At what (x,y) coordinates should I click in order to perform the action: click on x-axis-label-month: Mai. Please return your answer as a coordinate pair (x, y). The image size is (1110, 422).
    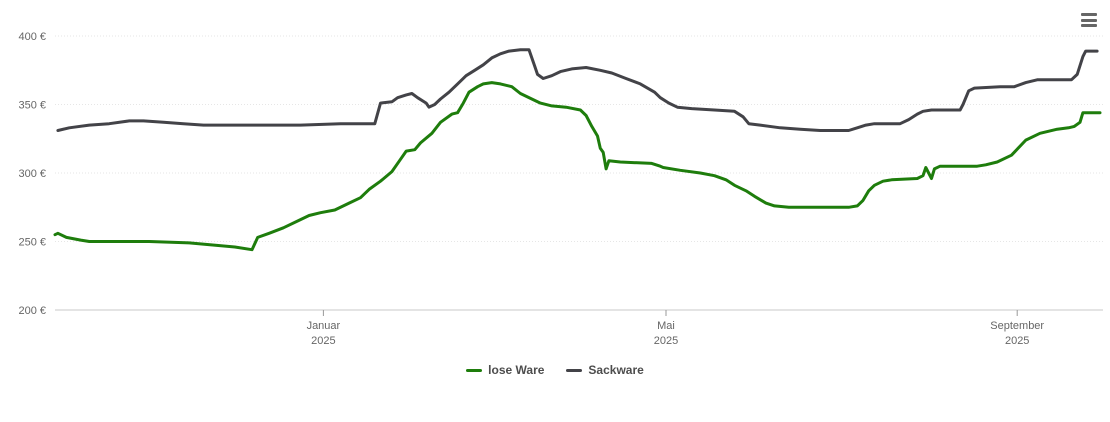
    Looking at the image, I should click on (666, 326).